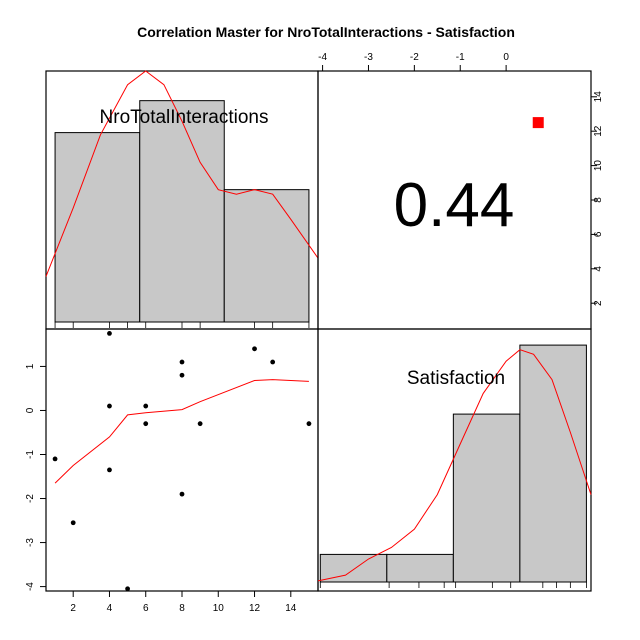 The image size is (640, 640). What do you see at coordinates (255, 608) in the screenshot?
I see `lower-x-tick-label: 12` at bounding box center [255, 608].